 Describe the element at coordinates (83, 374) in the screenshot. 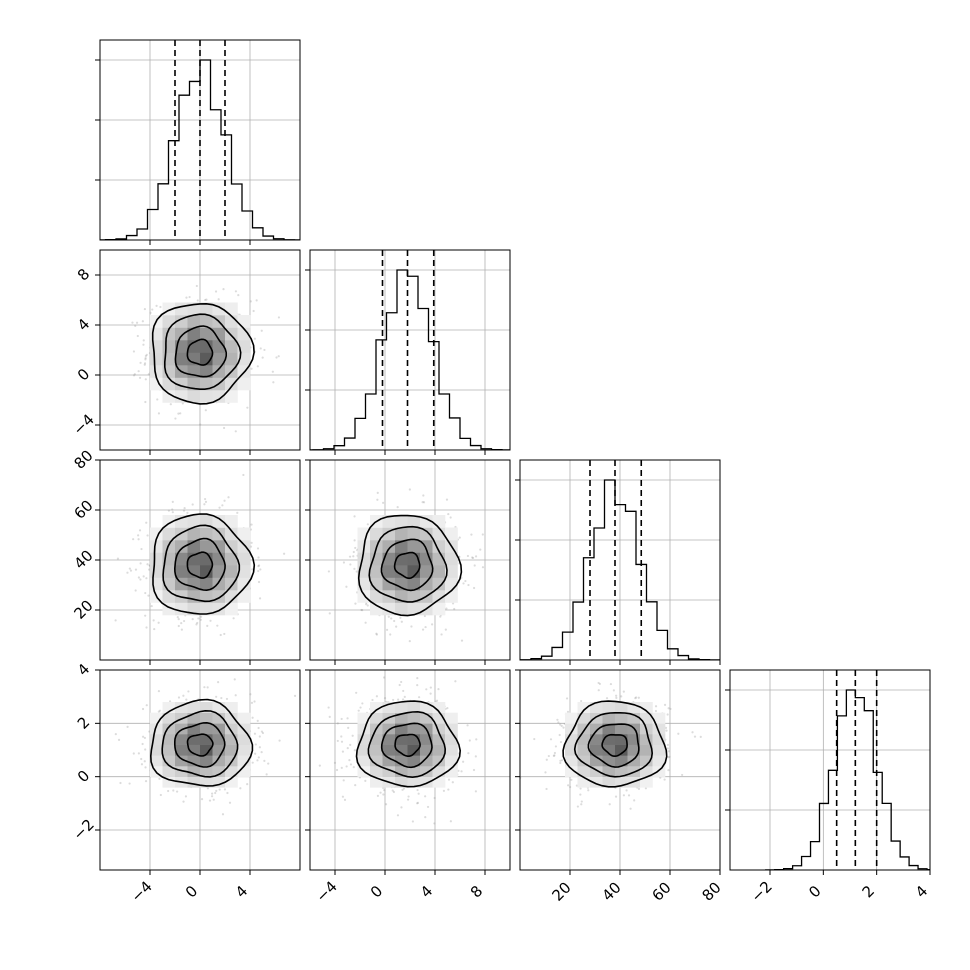

I see `y-tick-label: 0` at that location.